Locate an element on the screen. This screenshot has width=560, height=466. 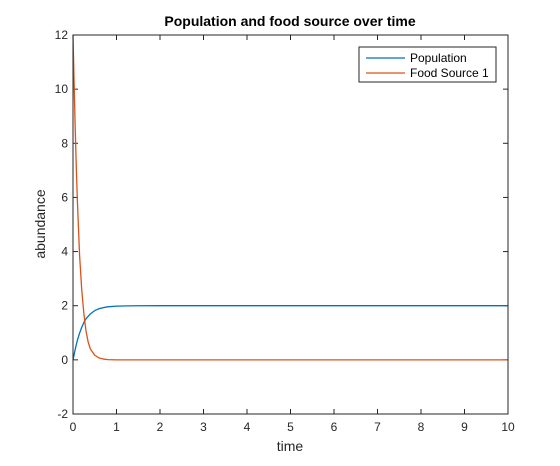
y-tick-label: -2 is located at coordinates (62, 414).